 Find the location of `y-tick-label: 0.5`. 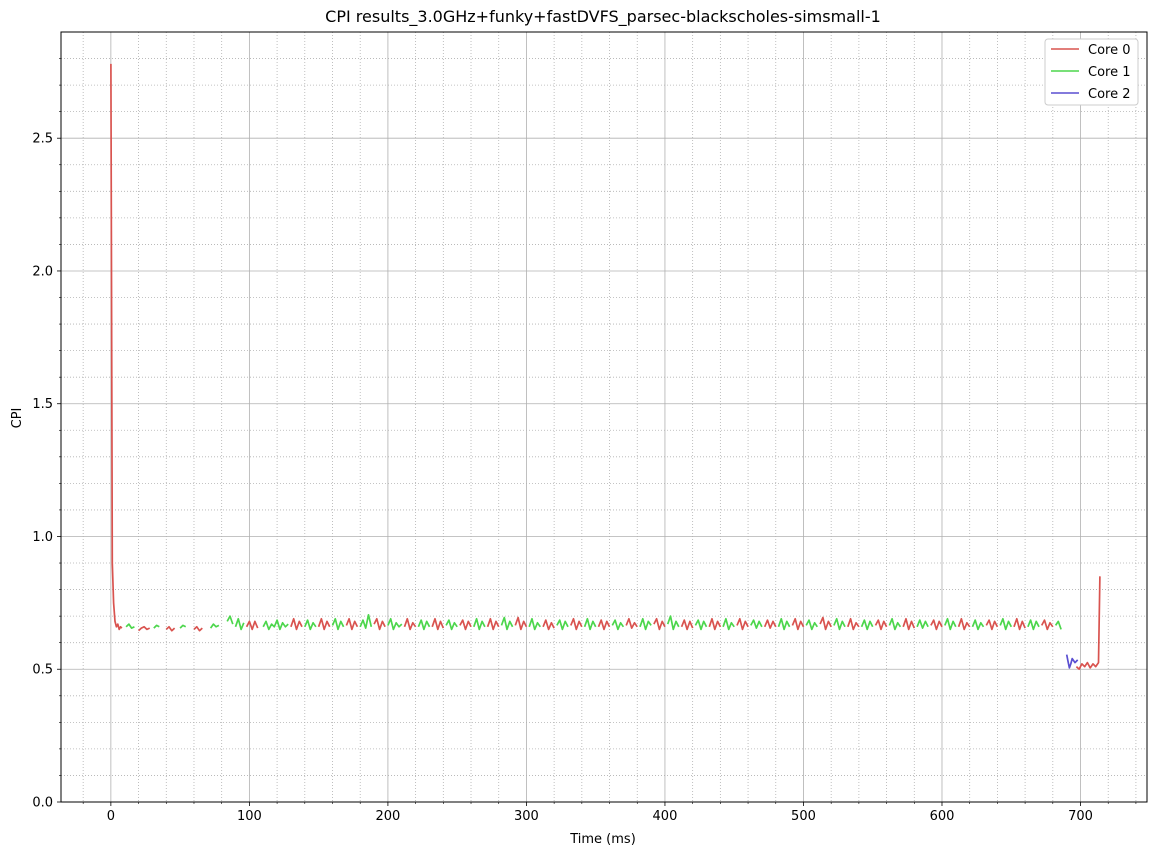

y-tick-label: 0.5 is located at coordinates (42, 670).